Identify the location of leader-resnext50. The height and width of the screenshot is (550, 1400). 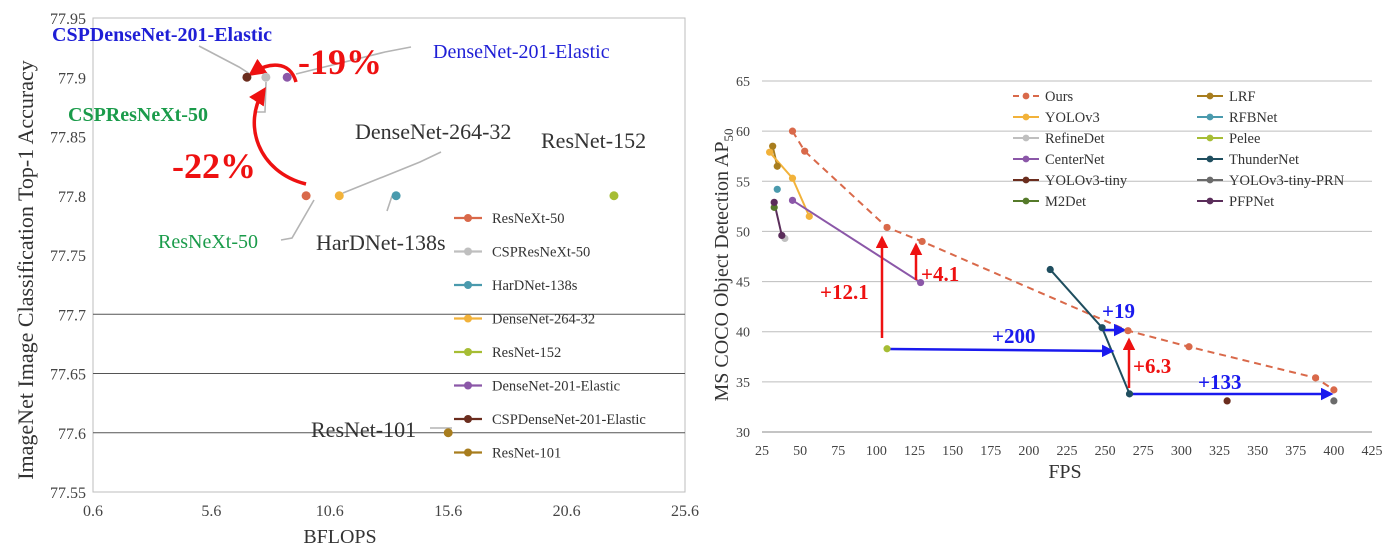
(297, 220).